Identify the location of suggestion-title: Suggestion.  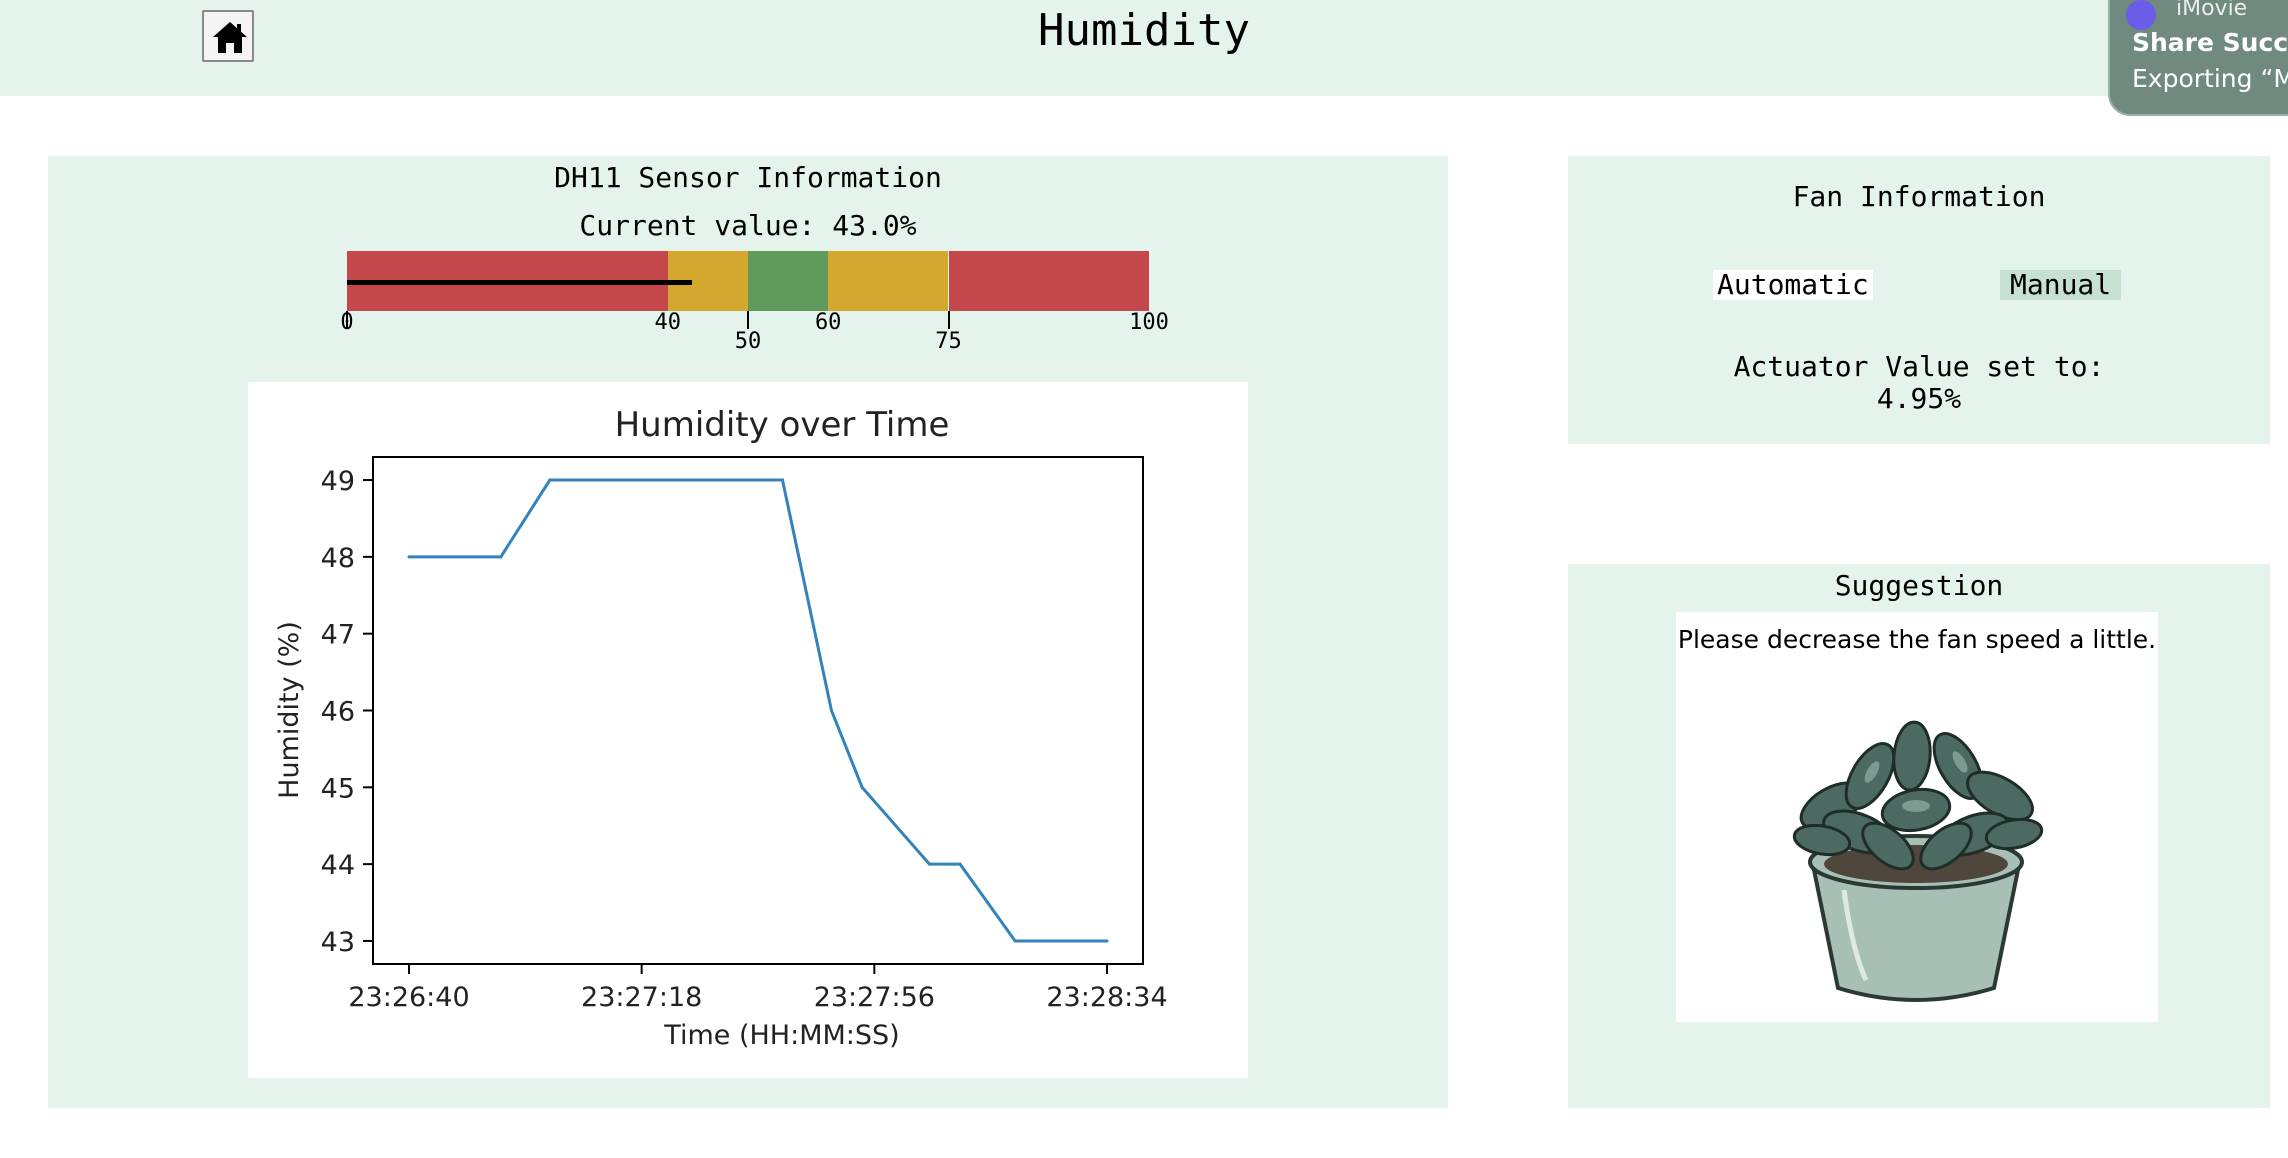
(1919, 585).